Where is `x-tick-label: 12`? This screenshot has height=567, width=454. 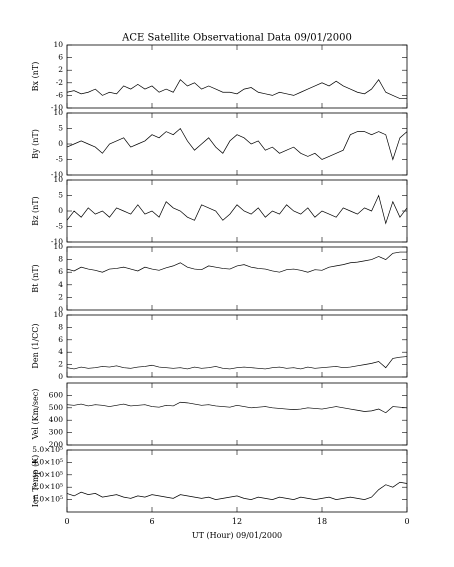
x-tick-label: 12 is located at coordinates (237, 521).